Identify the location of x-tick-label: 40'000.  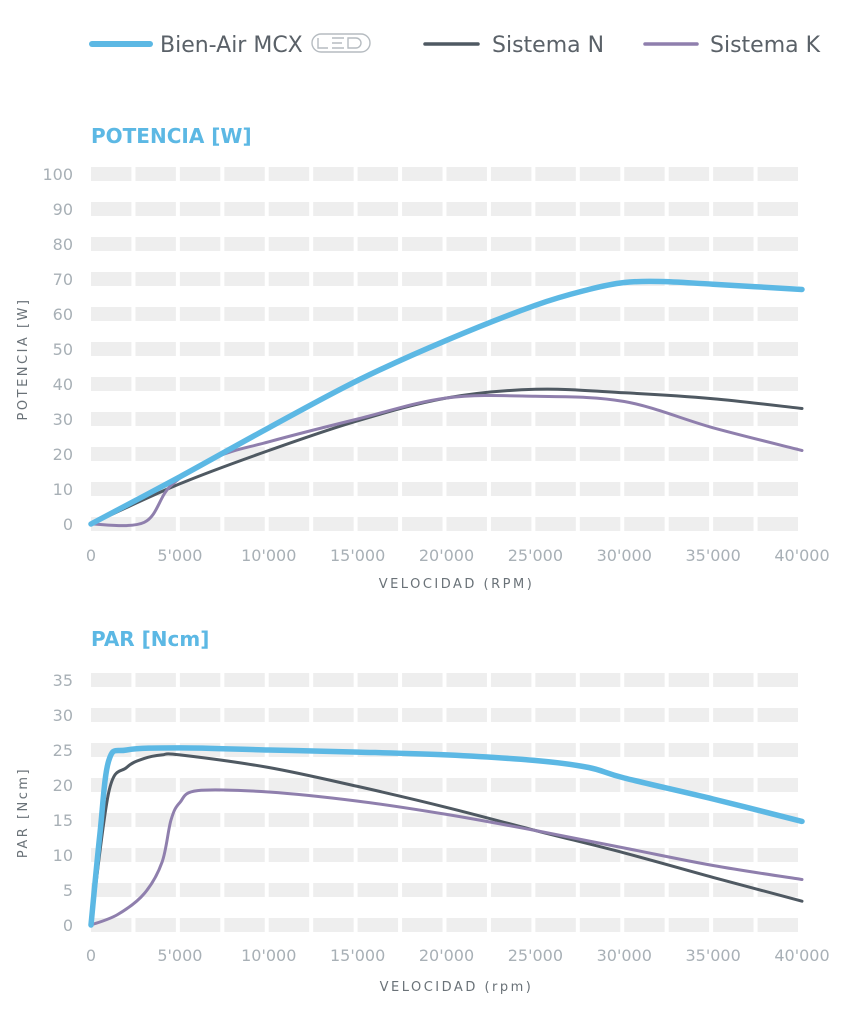
(801, 955).